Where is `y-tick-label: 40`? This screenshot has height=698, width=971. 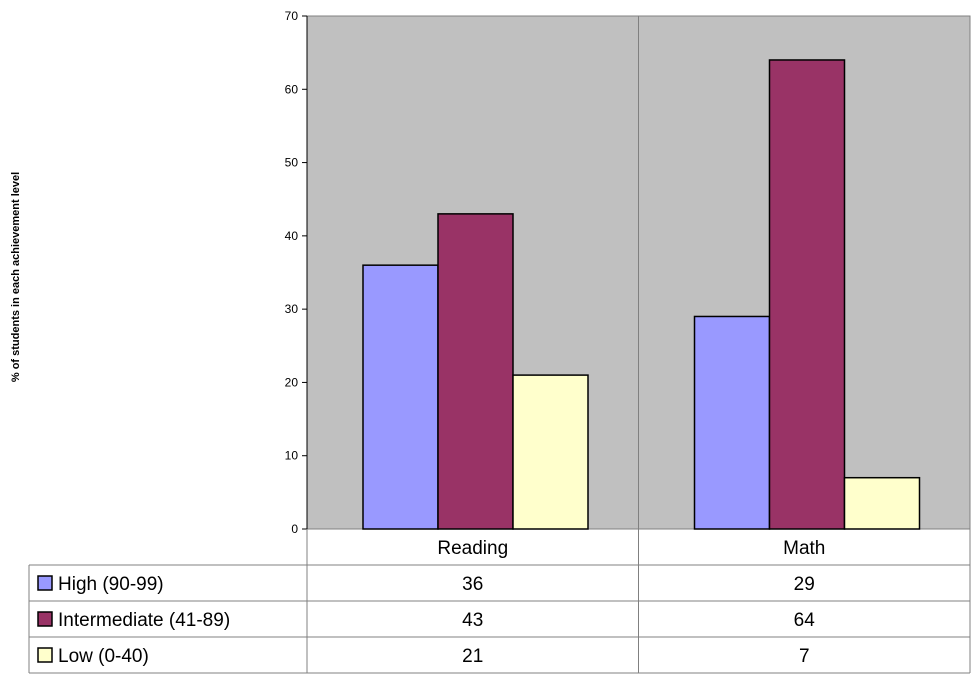 y-tick-label: 40 is located at coordinates (292, 236).